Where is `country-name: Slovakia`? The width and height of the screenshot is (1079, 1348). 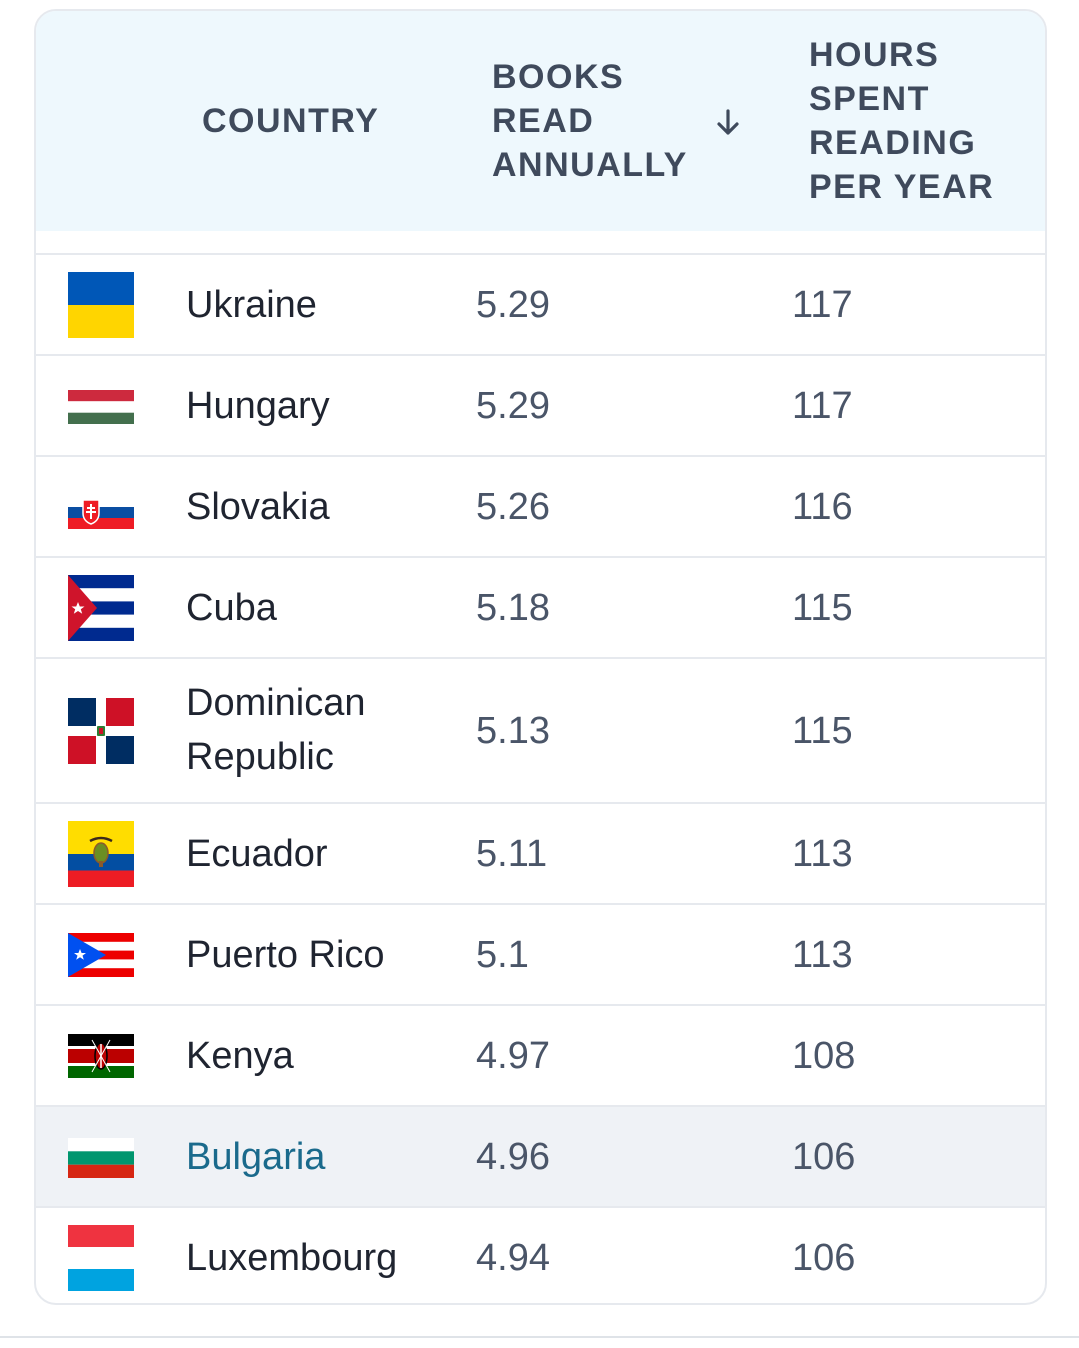 country-name: Slovakia is located at coordinates (258, 507).